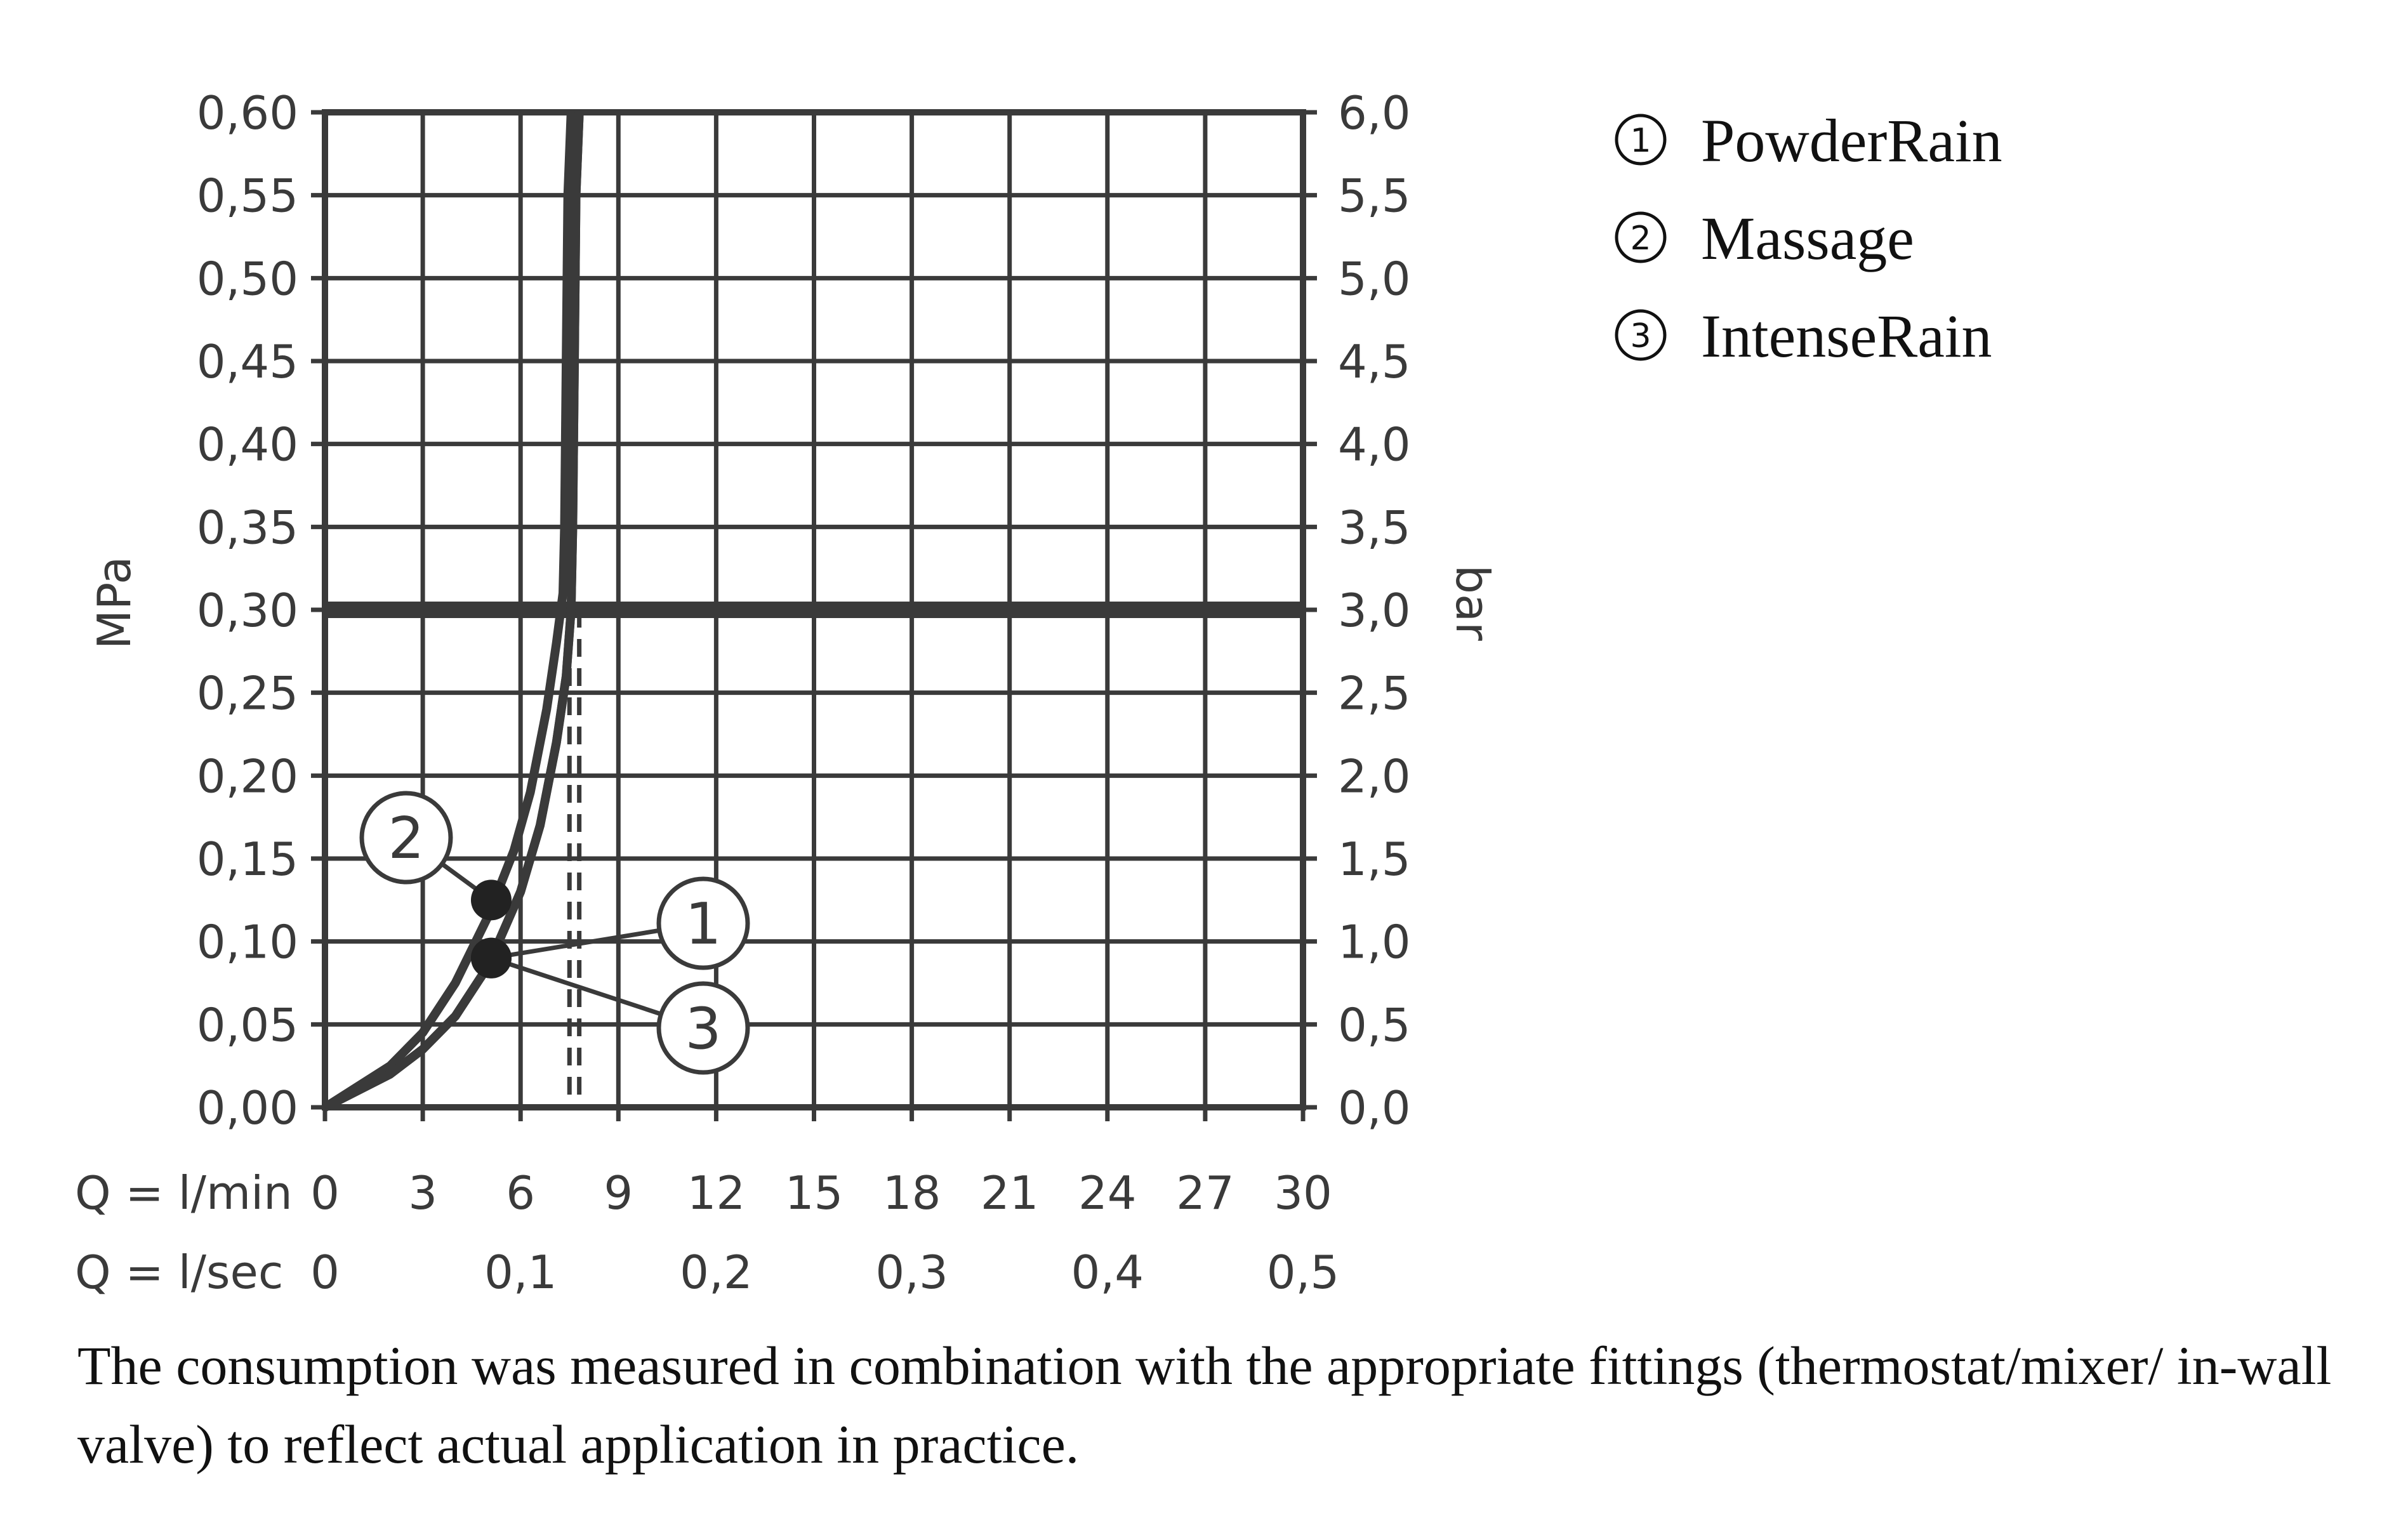 This screenshot has width=2408, height=1535. I want to click on y-tick-label-right: 2,0, so click(1374, 776).